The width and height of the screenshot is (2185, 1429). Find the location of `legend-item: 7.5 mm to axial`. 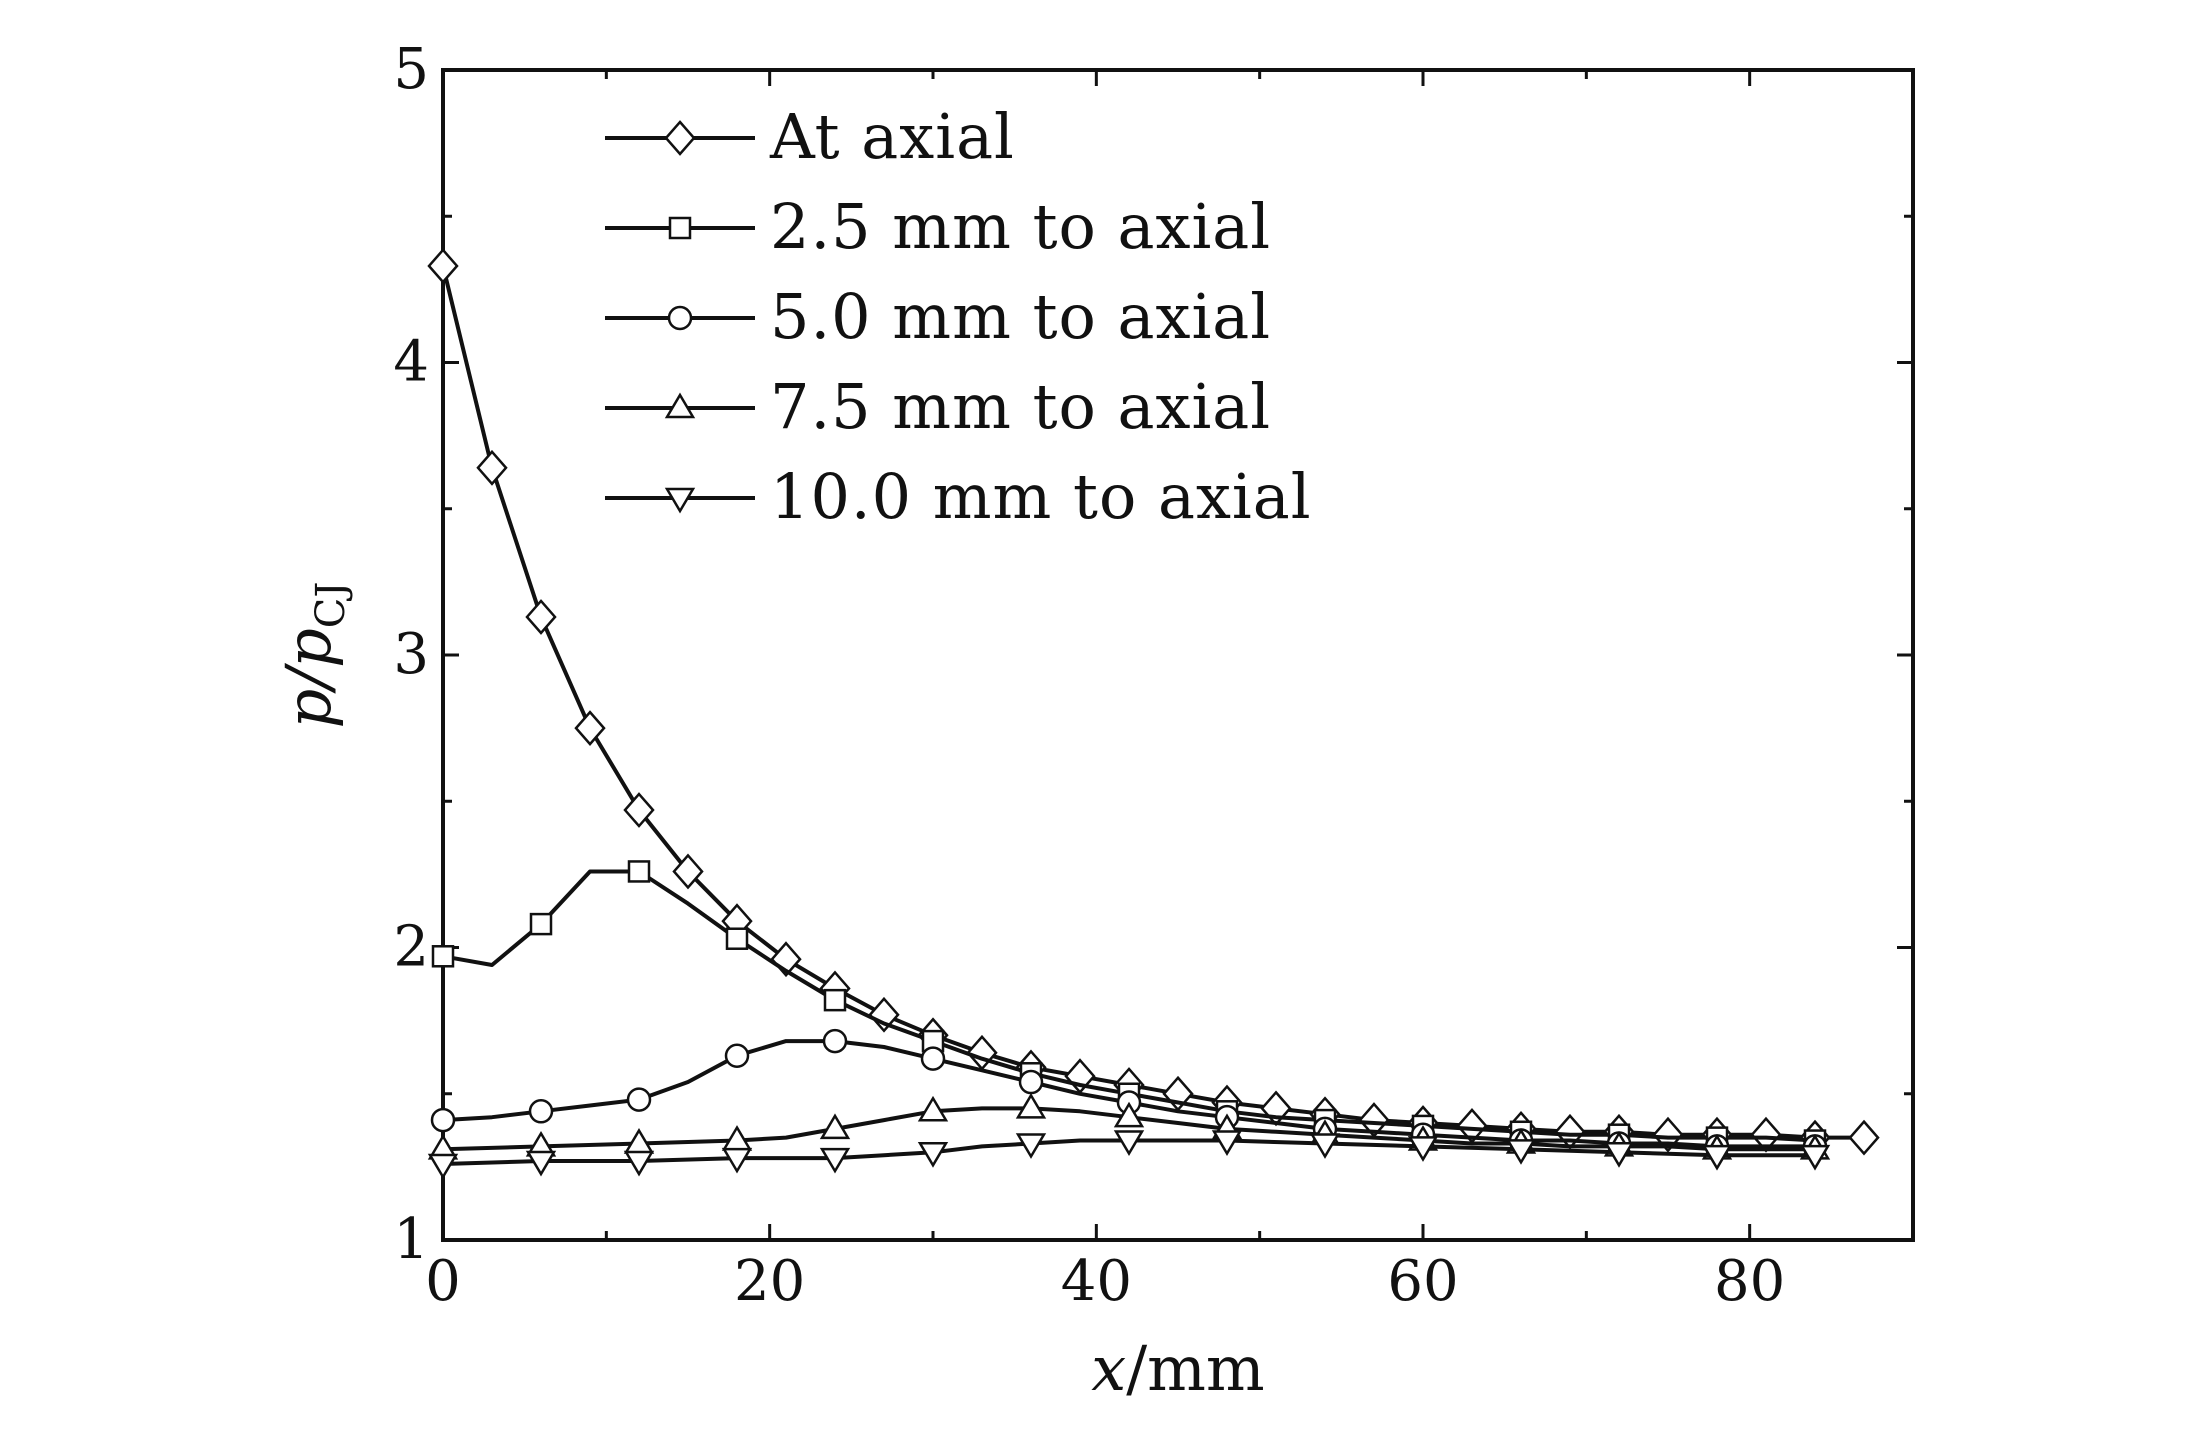

legend-item: 7.5 mm to axial is located at coordinates (938, 406).